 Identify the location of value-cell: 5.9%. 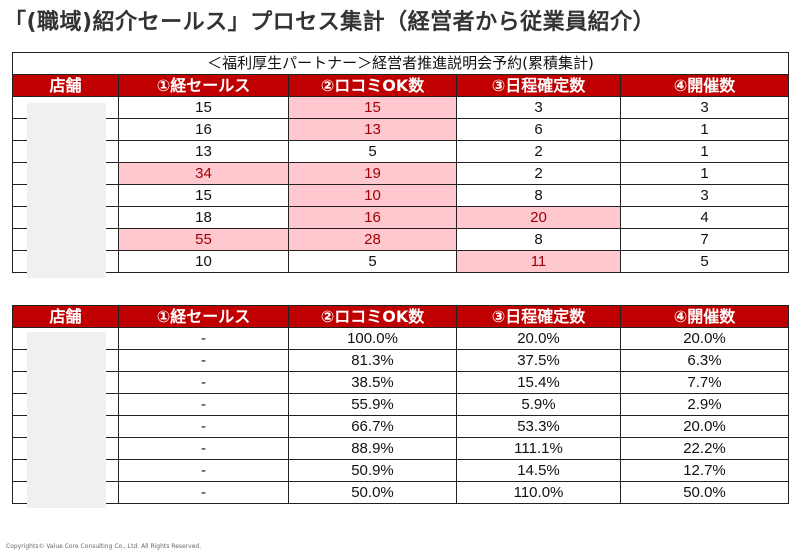
(538, 404).